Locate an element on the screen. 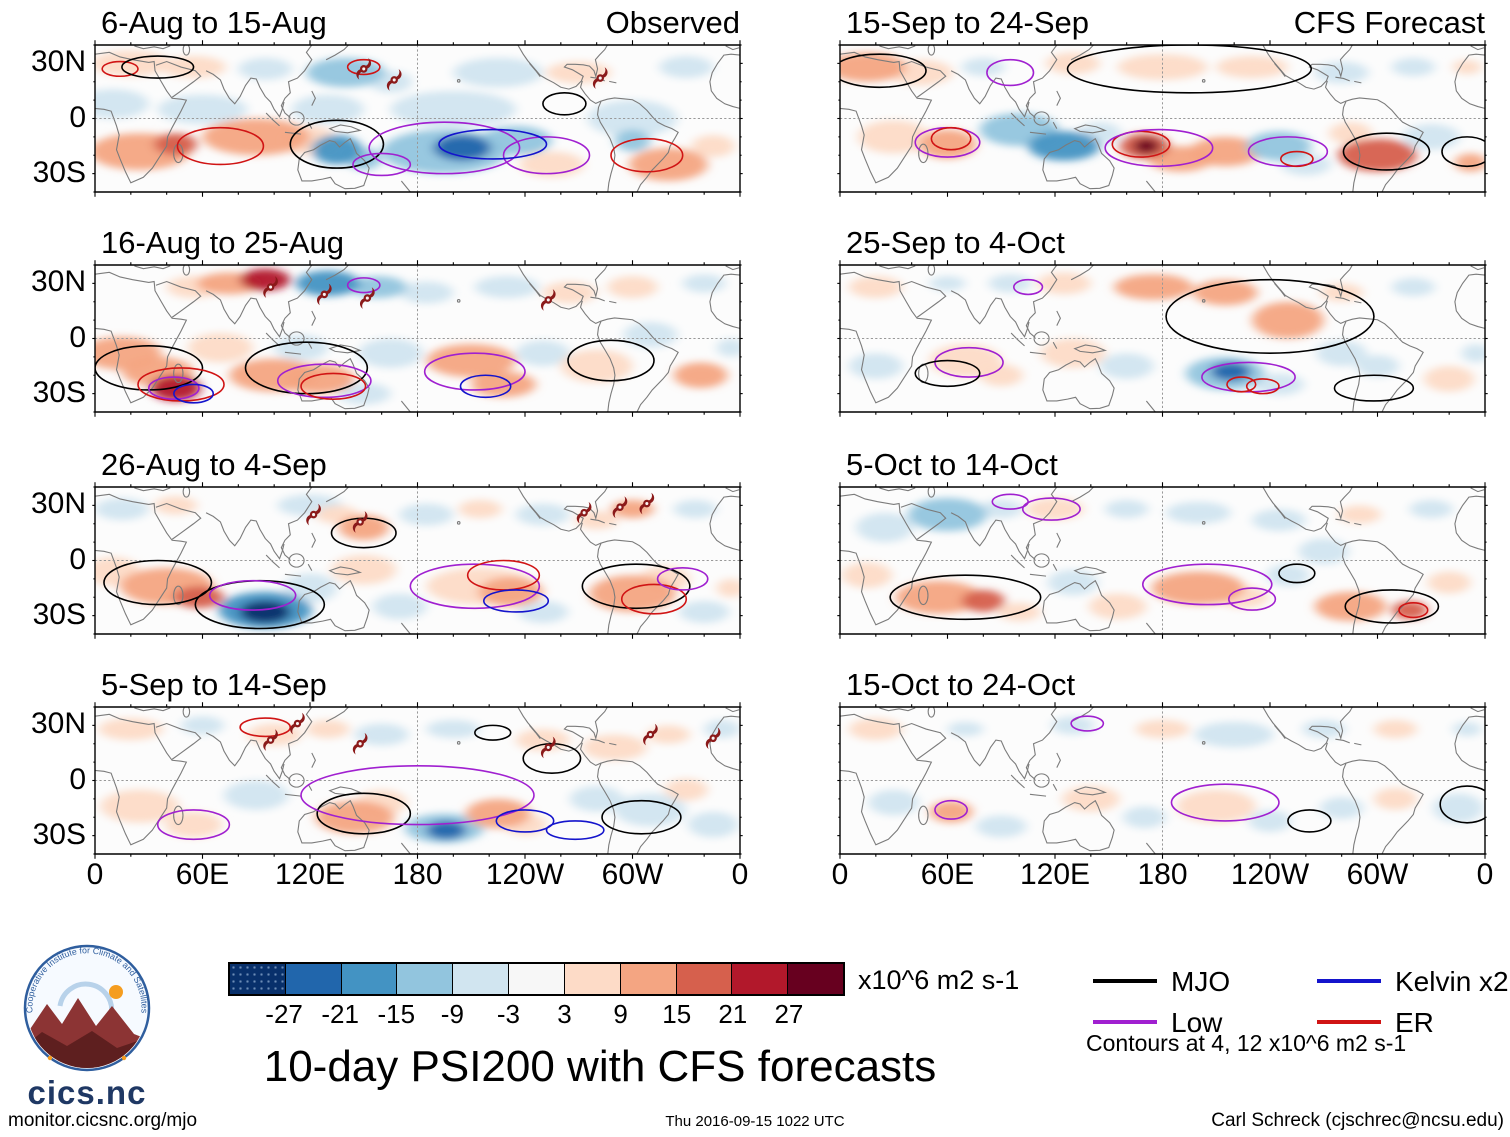 The image size is (1510, 1137). x-axis-label: 120W is located at coordinates (1270, 874).